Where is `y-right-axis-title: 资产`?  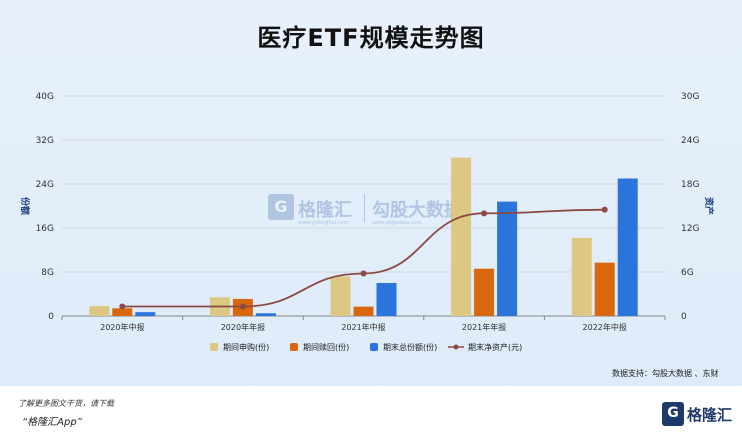 y-right-axis-title: 资产 is located at coordinates (709, 206).